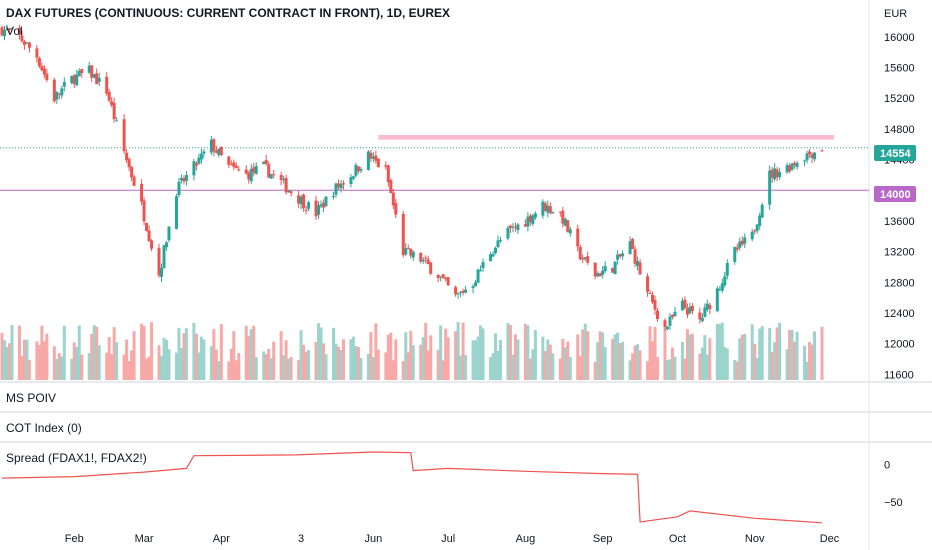  I want to click on level-tag-text: 14000, so click(895, 195).